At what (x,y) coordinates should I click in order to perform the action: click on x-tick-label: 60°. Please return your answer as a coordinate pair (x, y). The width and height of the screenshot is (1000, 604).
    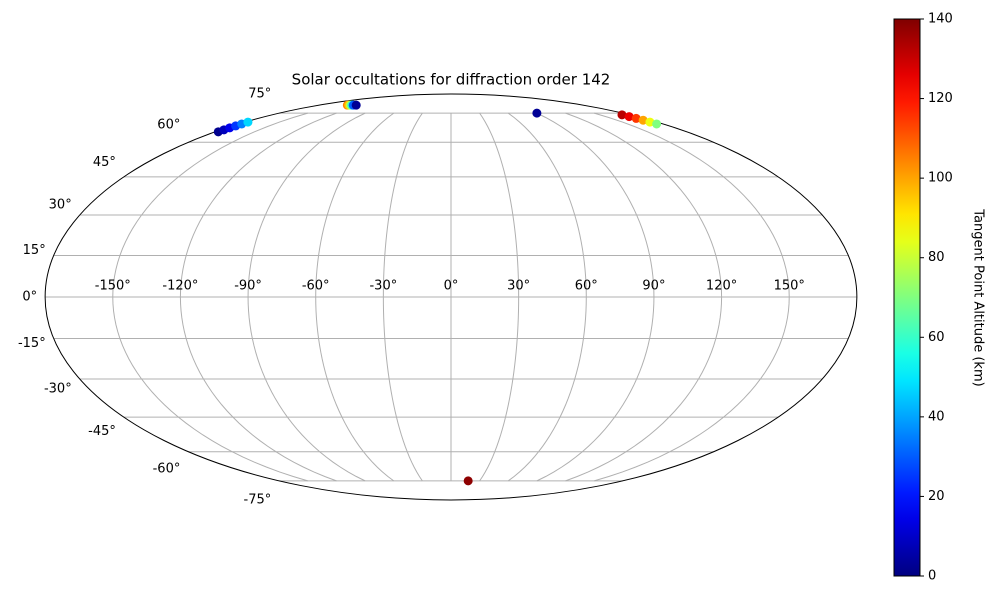
    Looking at the image, I should click on (586, 286).